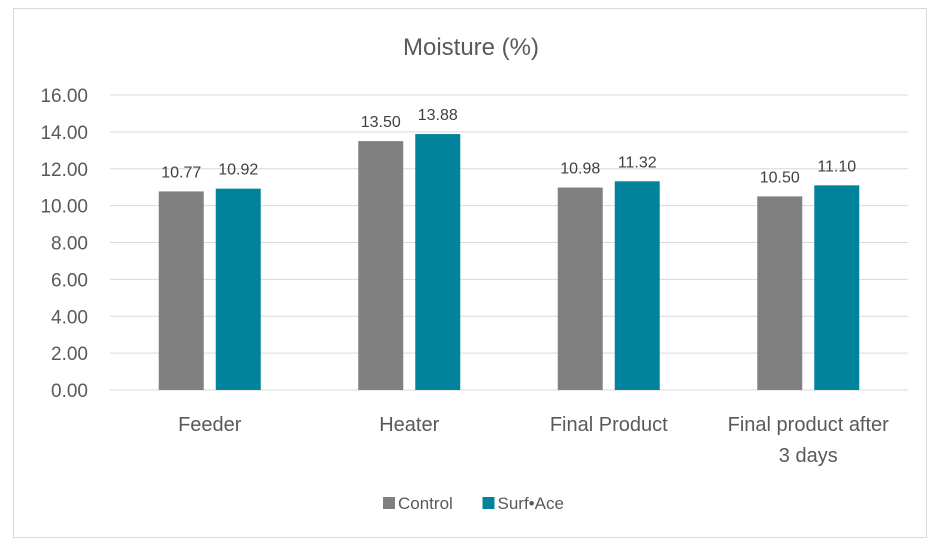 This screenshot has height=547, width=942. I want to click on chart-title: Moisture (%), so click(471, 47).